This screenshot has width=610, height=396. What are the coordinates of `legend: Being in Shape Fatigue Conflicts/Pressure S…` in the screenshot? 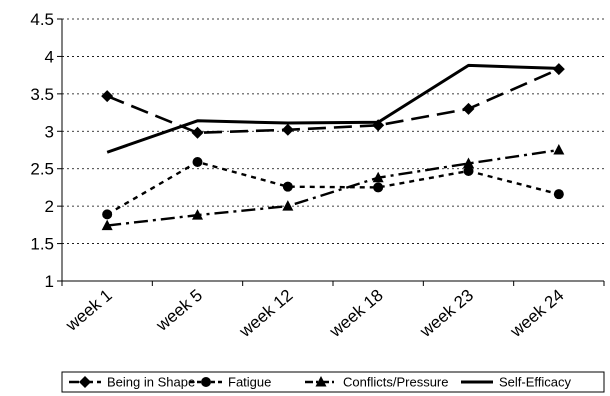 It's located at (333, 382).